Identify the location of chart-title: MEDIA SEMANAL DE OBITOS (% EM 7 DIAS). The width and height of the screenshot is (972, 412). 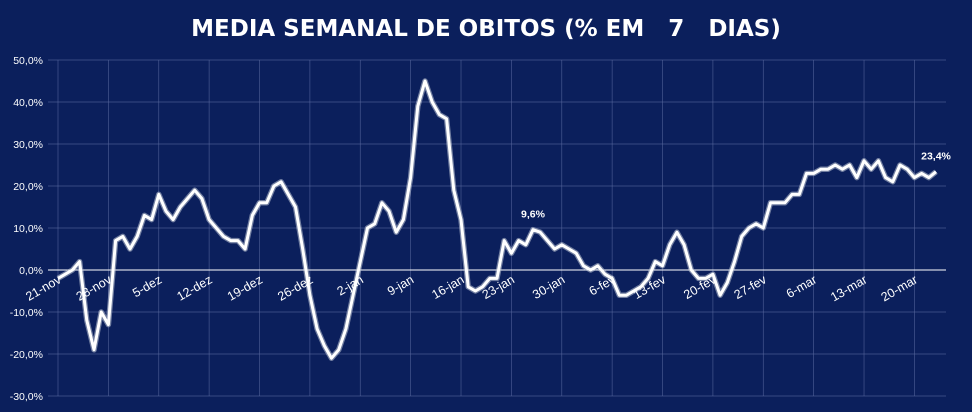
(486, 29).